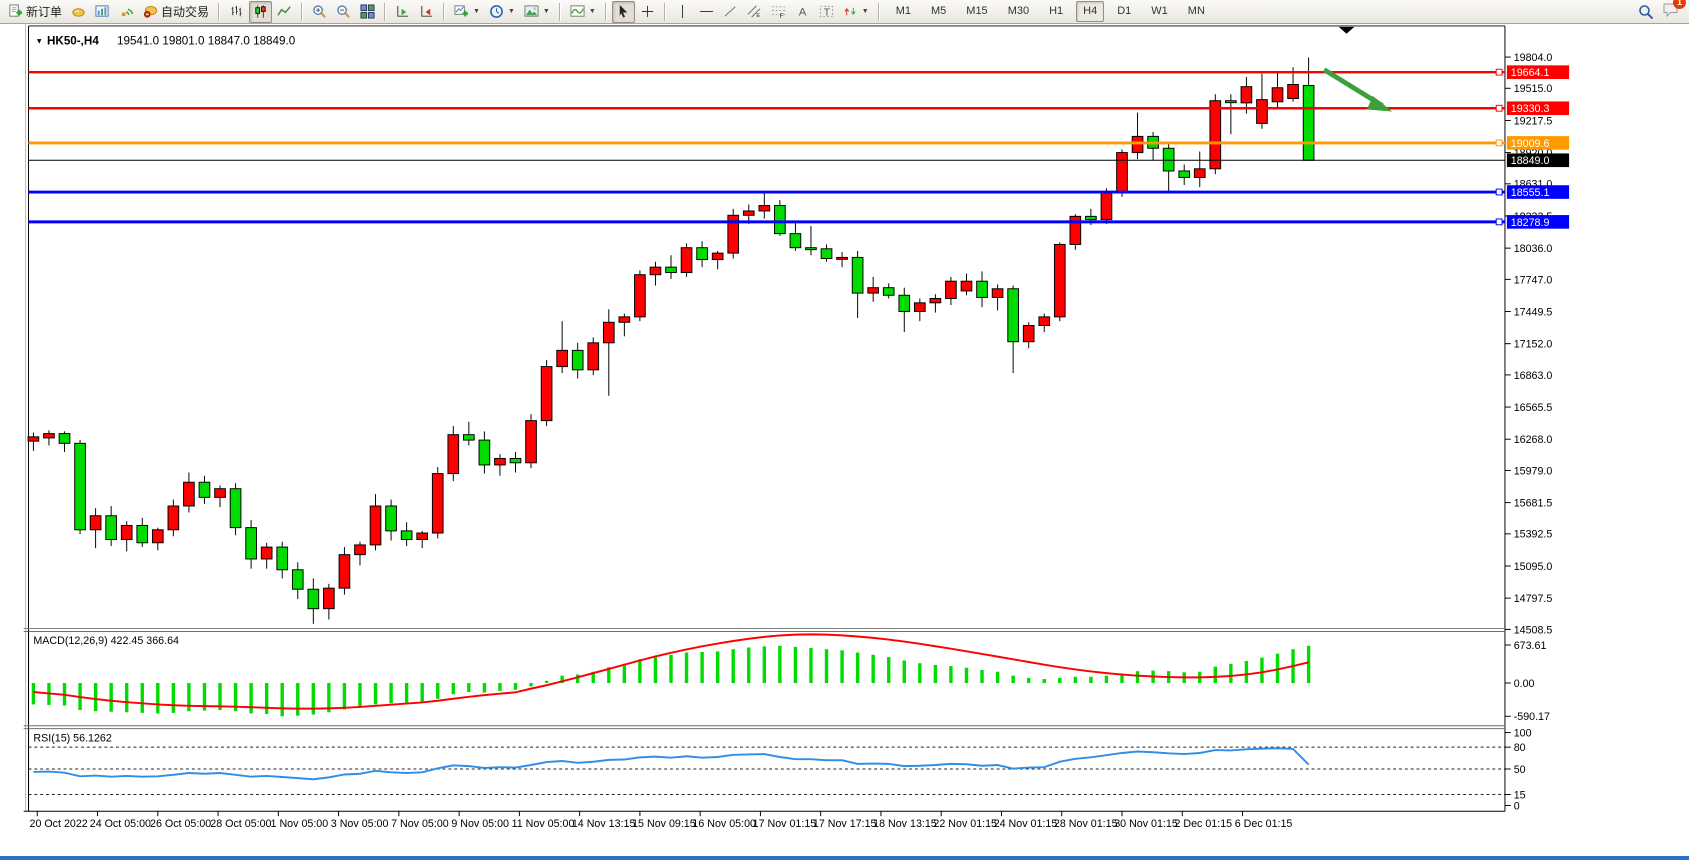  What do you see at coordinates (1379, 103) in the screenshot?
I see `annotation-arrow-head` at bounding box center [1379, 103].